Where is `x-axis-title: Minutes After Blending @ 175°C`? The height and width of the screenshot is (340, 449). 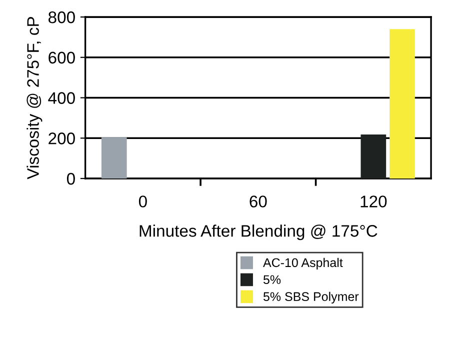 x-axis-title: Minutes After Blending @ 175°C is located at coordinates (259, 232).